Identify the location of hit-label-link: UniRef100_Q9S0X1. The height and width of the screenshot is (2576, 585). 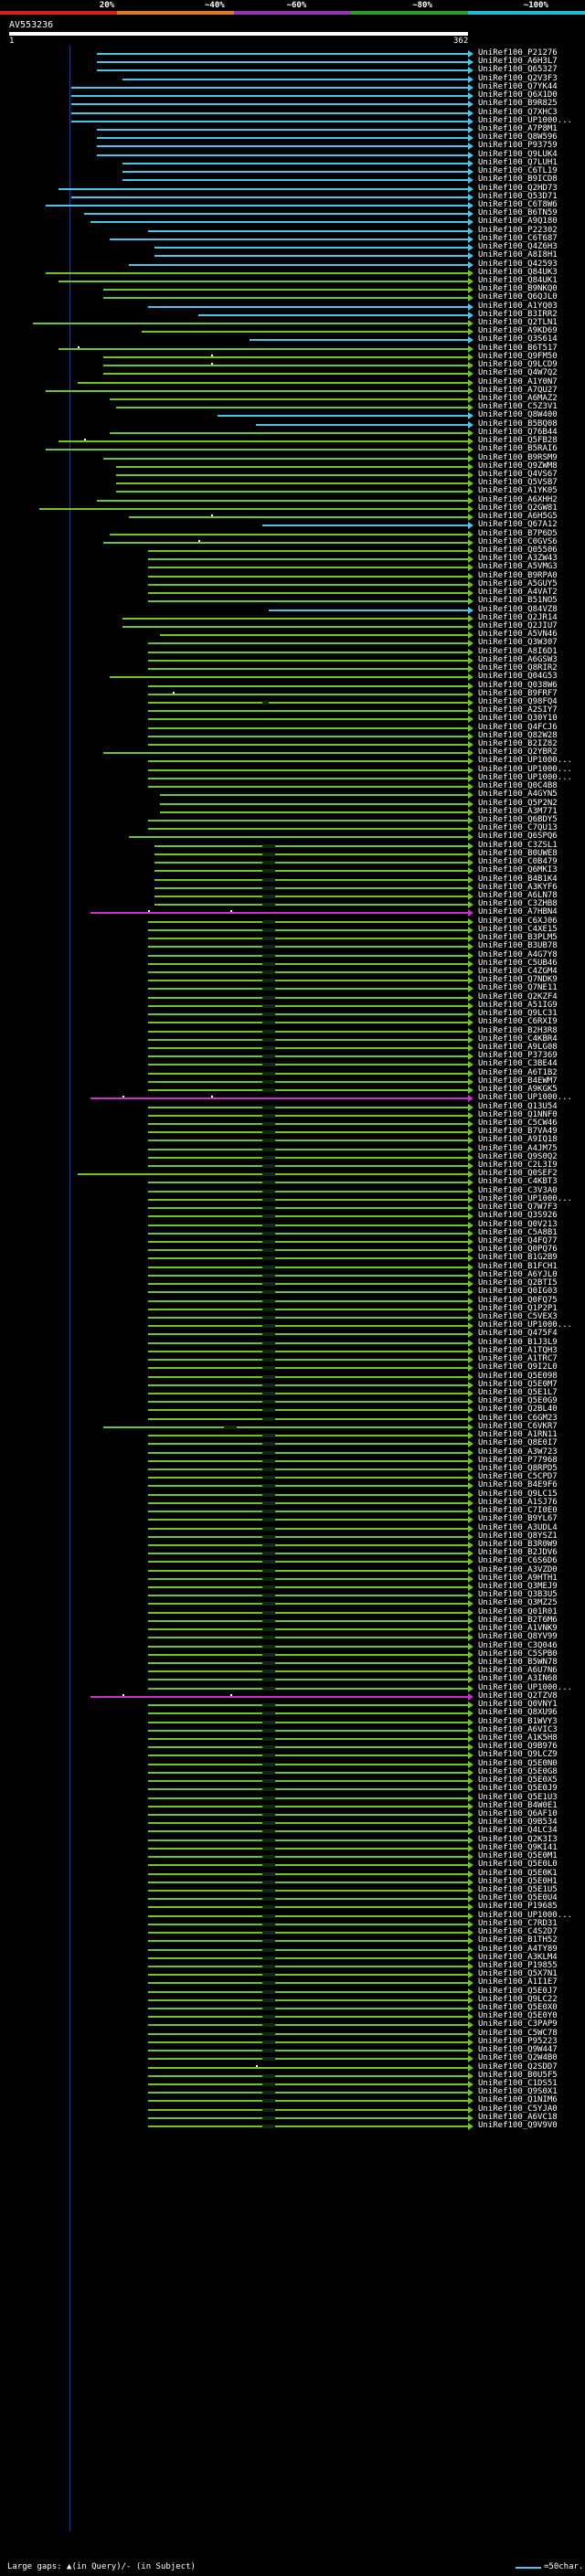
(518, 2092).